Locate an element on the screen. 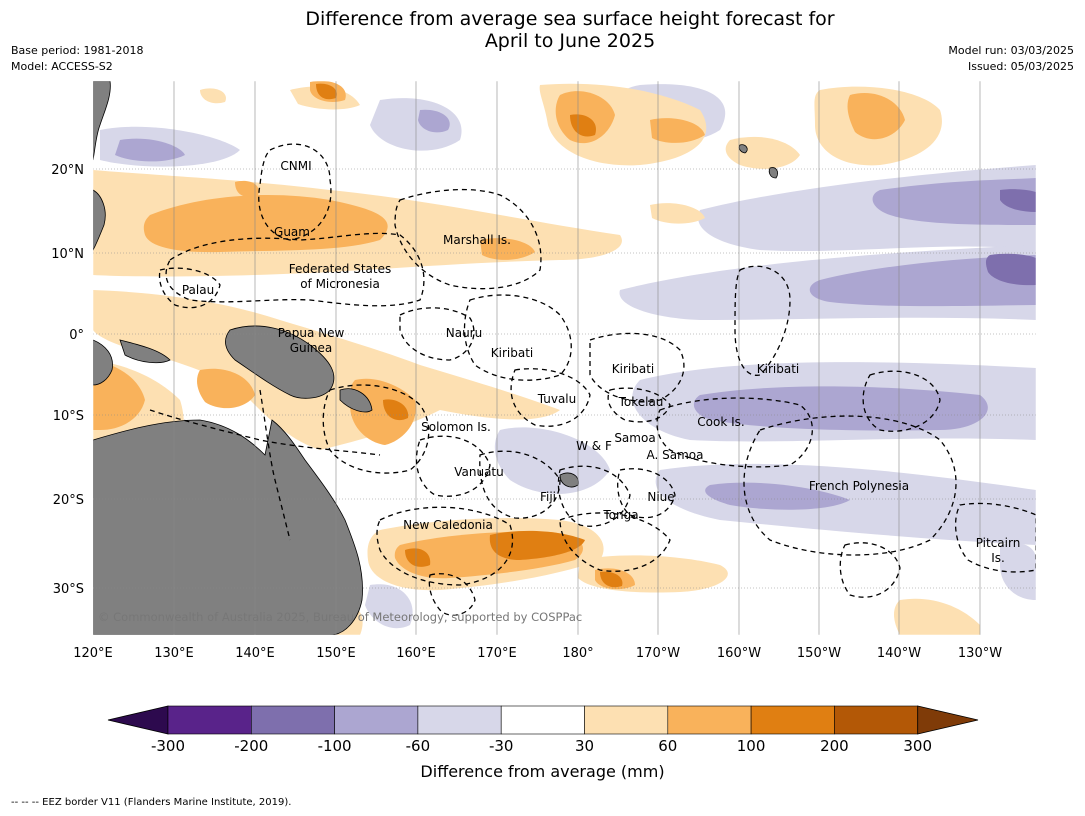  lat-tick-label: 20°N is located at coordinates (67, 170).